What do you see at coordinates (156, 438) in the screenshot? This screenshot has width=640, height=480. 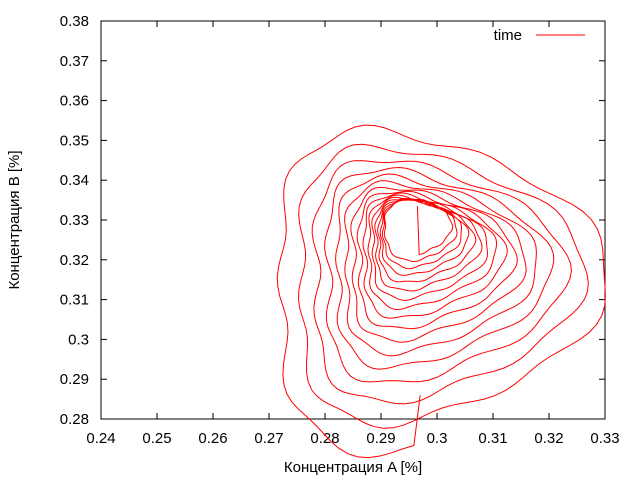 I see `x-tick-label: 0.25` at bounding box center [156, 438].